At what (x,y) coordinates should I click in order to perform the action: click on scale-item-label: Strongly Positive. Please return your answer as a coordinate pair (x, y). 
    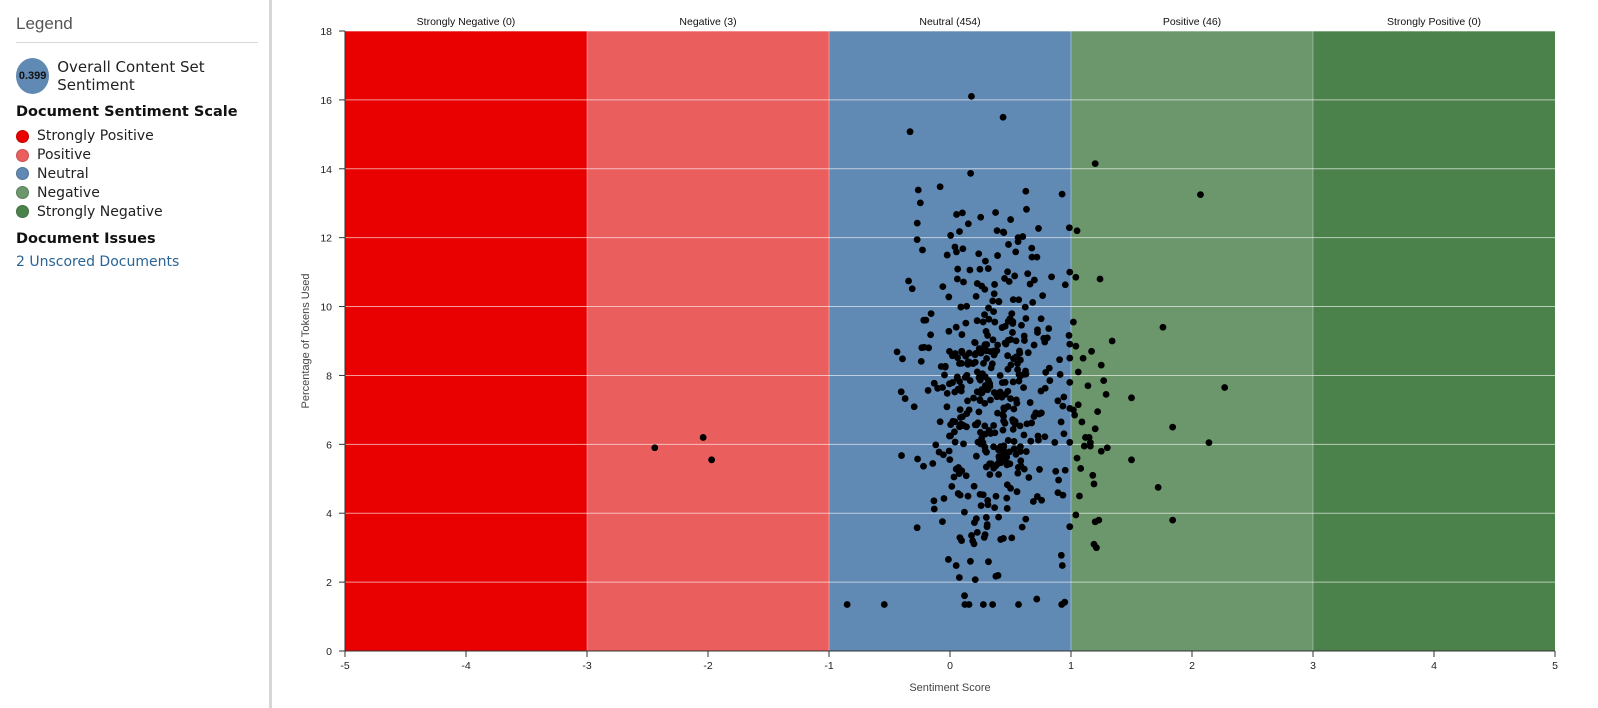
    Looking at the image, I should click on (95, 136).